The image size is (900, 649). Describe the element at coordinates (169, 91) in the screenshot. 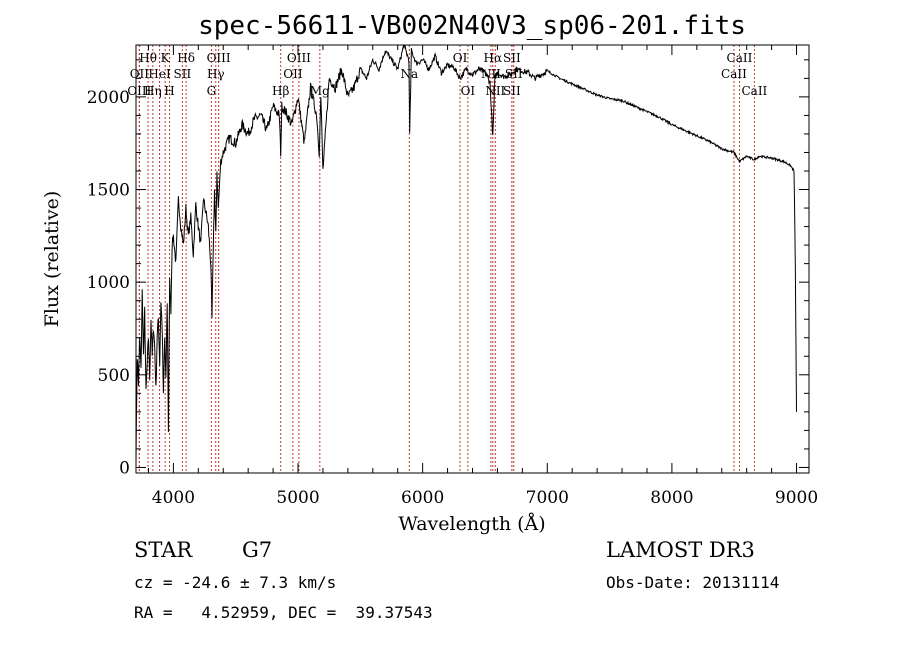

I see `spectral-line-label: H` at that location.